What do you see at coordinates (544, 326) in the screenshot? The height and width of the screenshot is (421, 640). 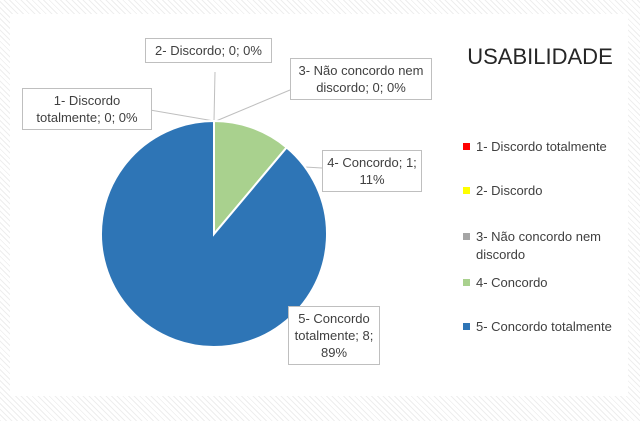 I see `legend-label: 5- Concordo totalmente` at bounding box center [544, 326].